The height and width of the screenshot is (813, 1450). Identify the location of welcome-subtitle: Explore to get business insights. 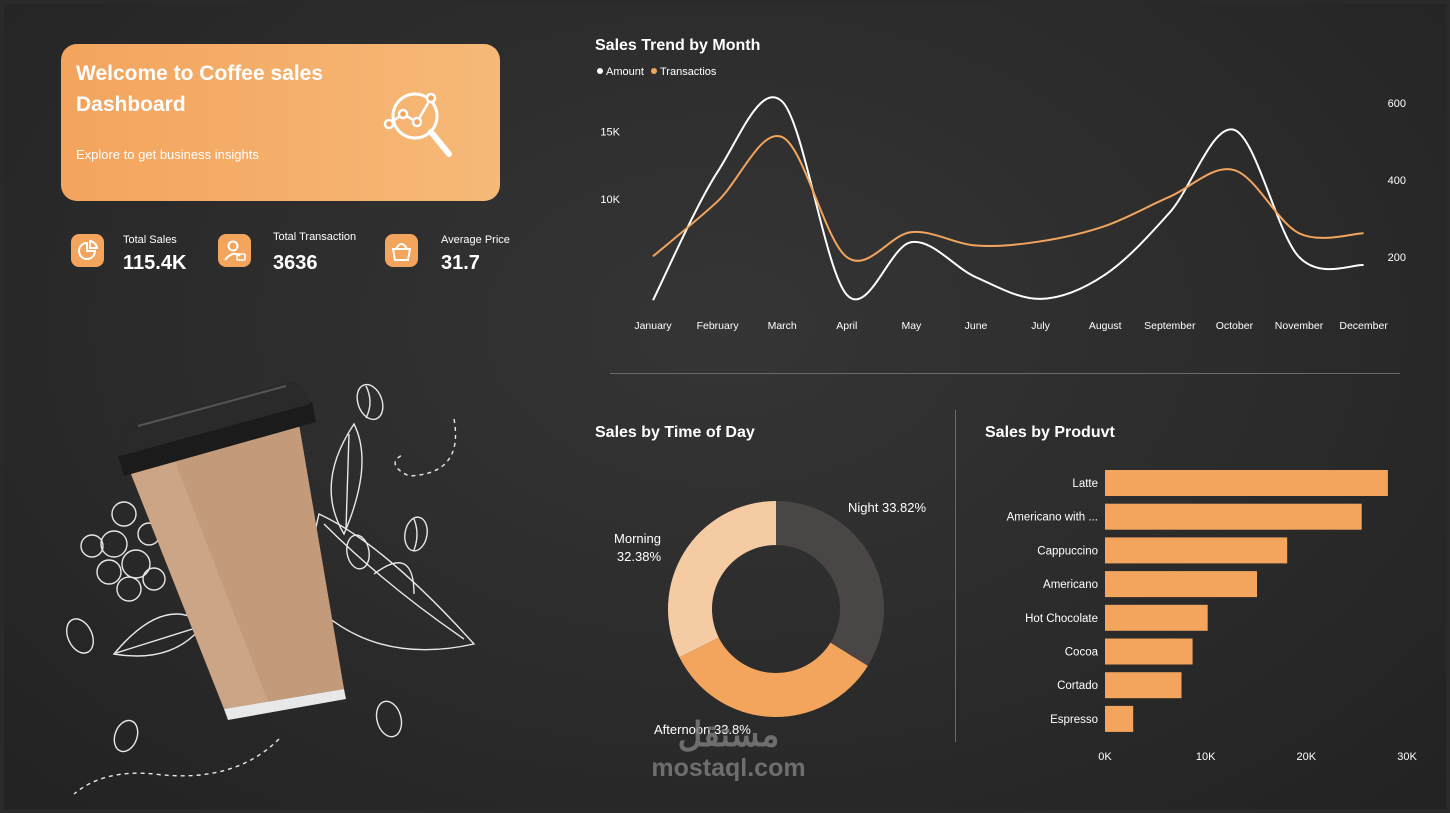
(167, 154).